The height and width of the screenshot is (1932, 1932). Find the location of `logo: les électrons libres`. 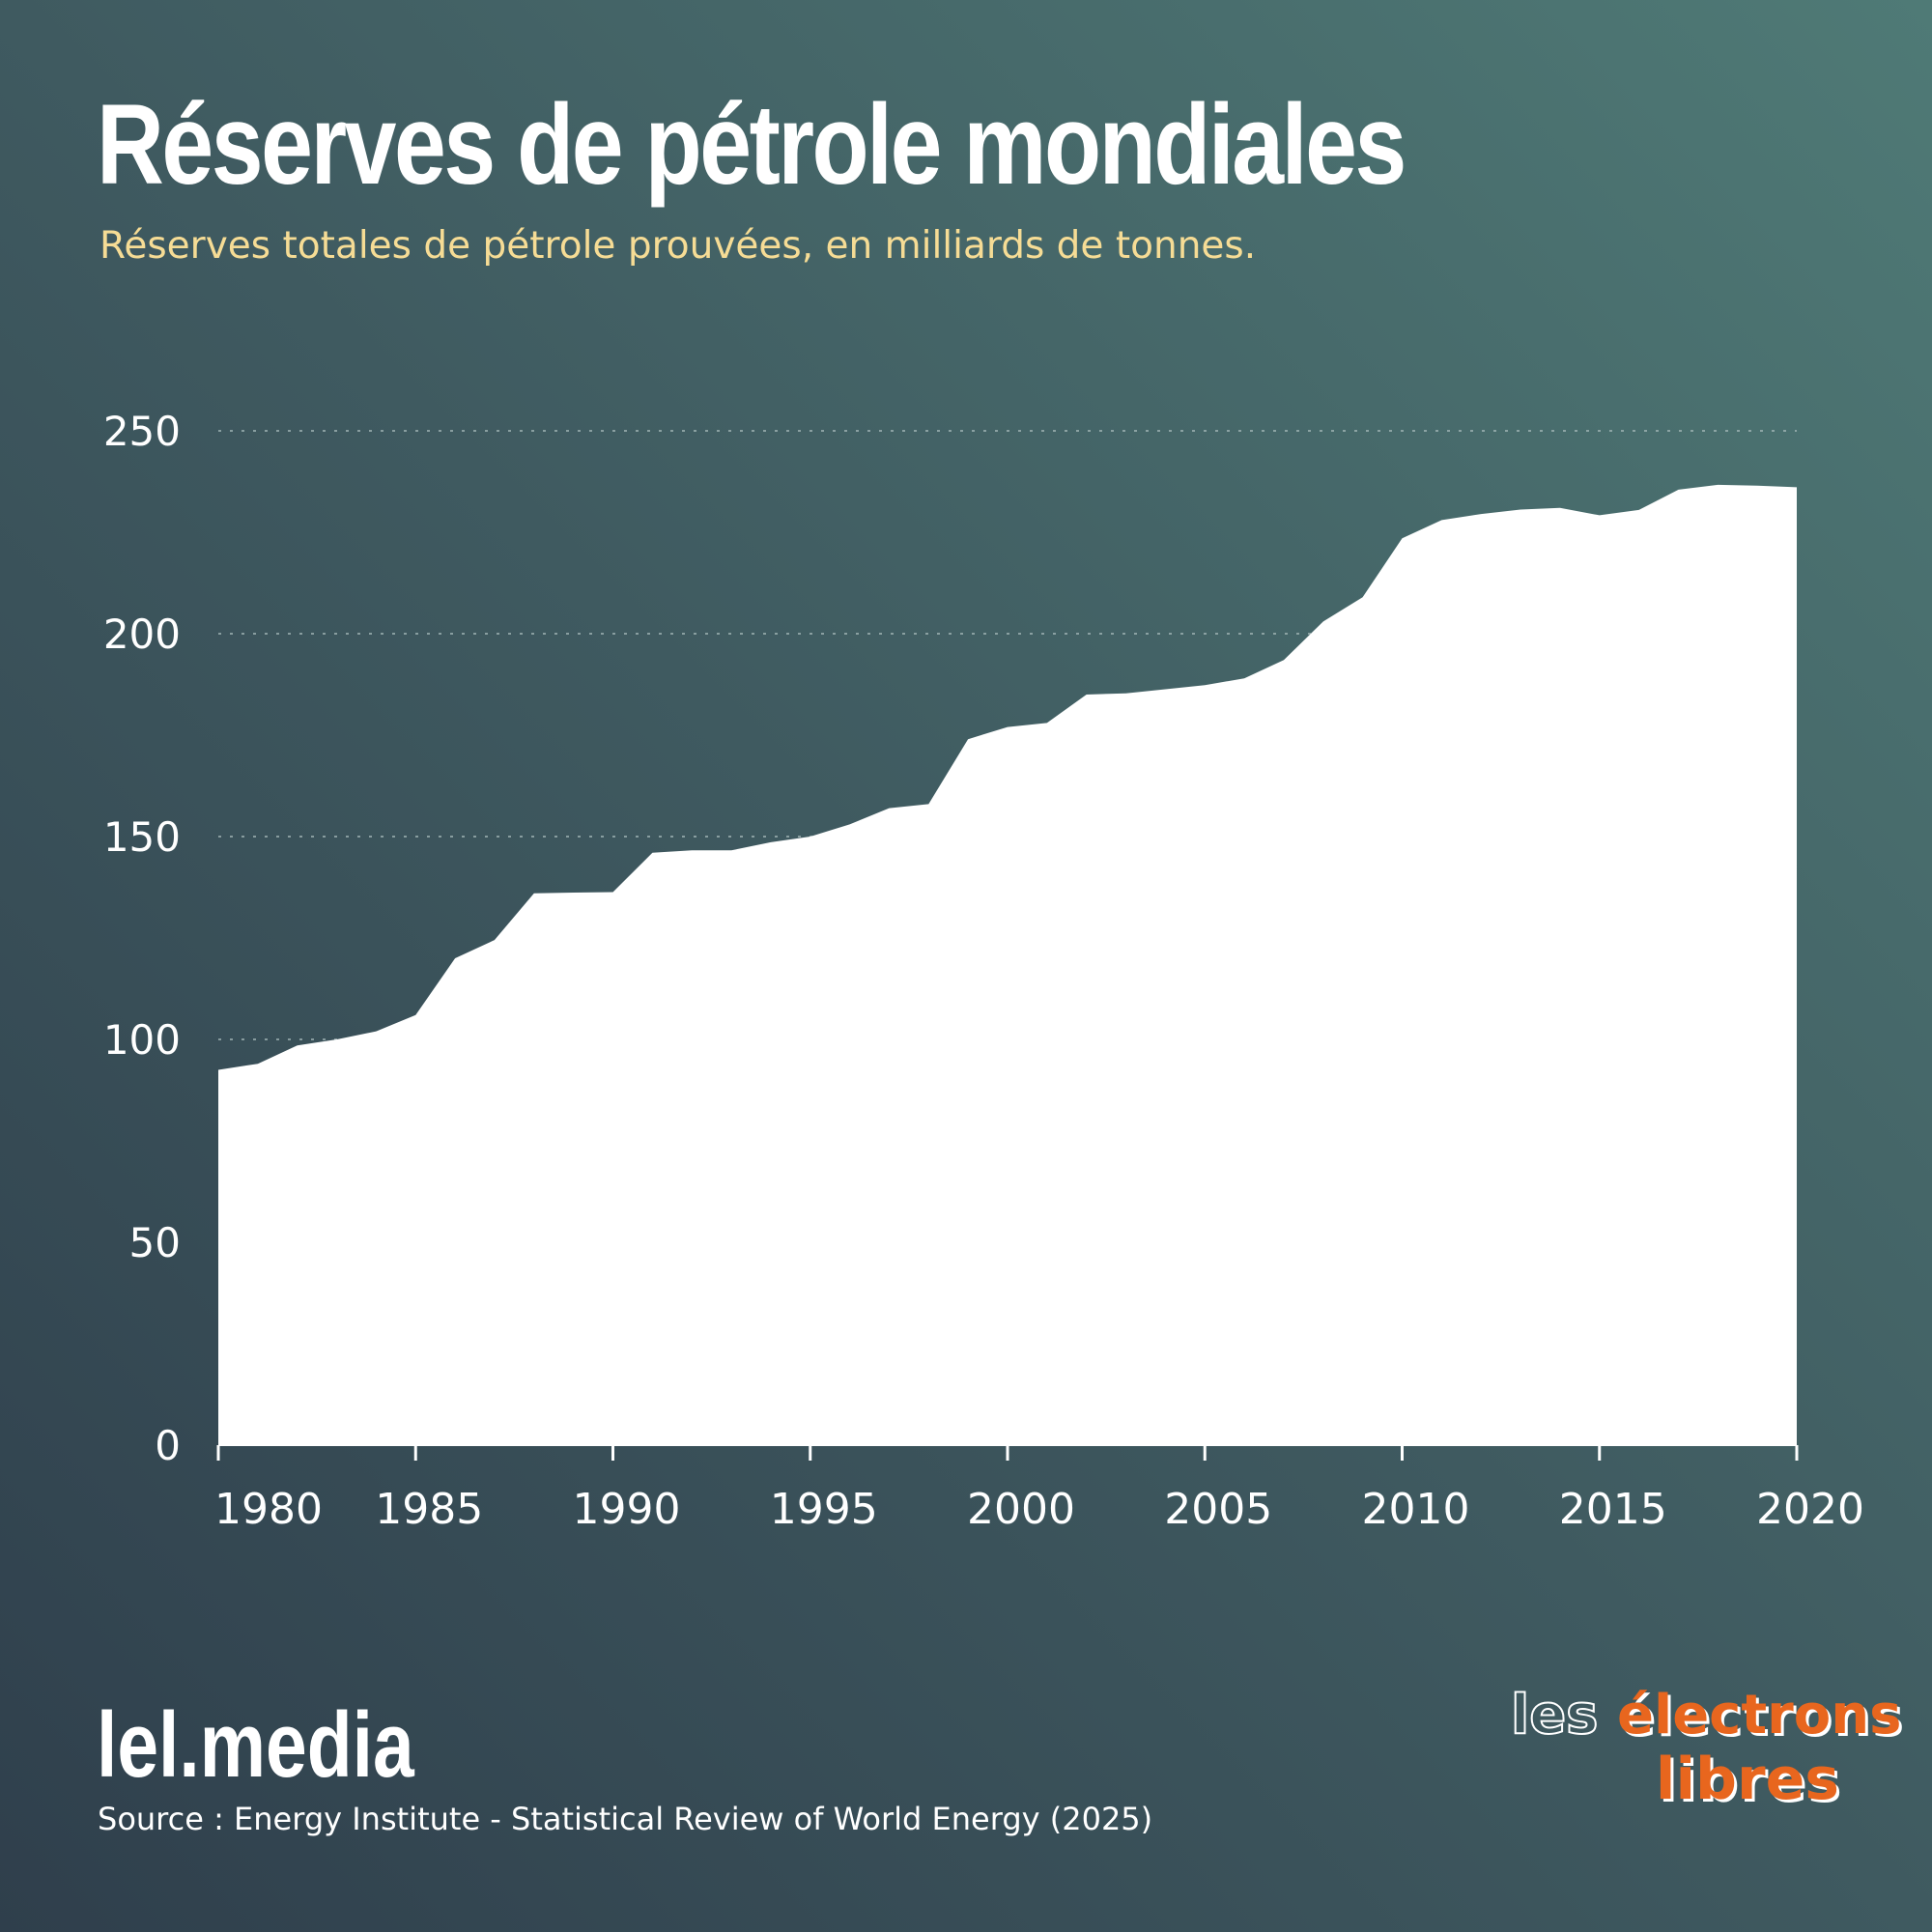

logo: les électrons libres is located at coordinates (1705, 1748).